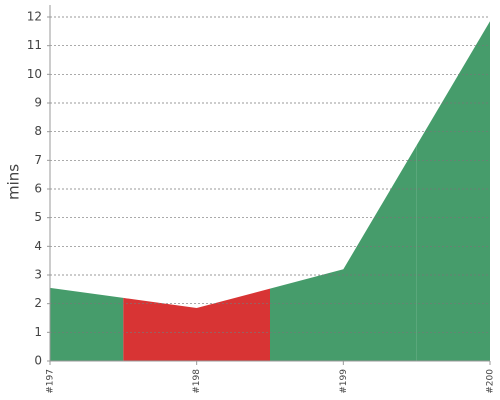  I want to click on y-tick-label: 8, so click(38, 131).